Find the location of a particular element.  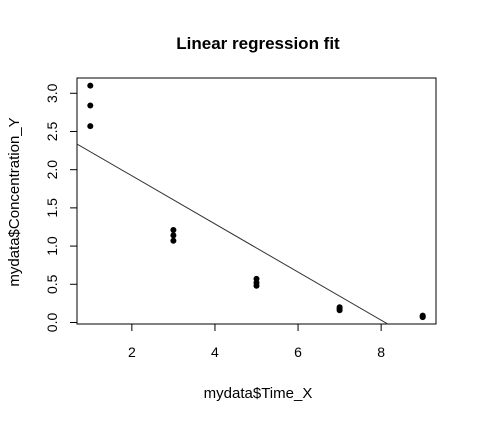

y-tick-label: 3.0 is located at coordinates (52, 93).